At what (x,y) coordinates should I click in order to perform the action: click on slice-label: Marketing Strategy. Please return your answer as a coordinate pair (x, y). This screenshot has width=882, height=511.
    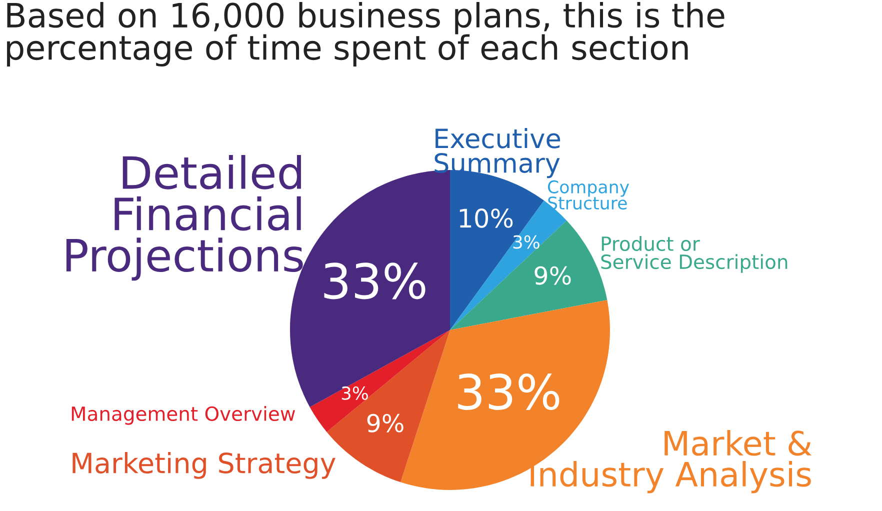
    Looking at the image, I should click on (204, 465).